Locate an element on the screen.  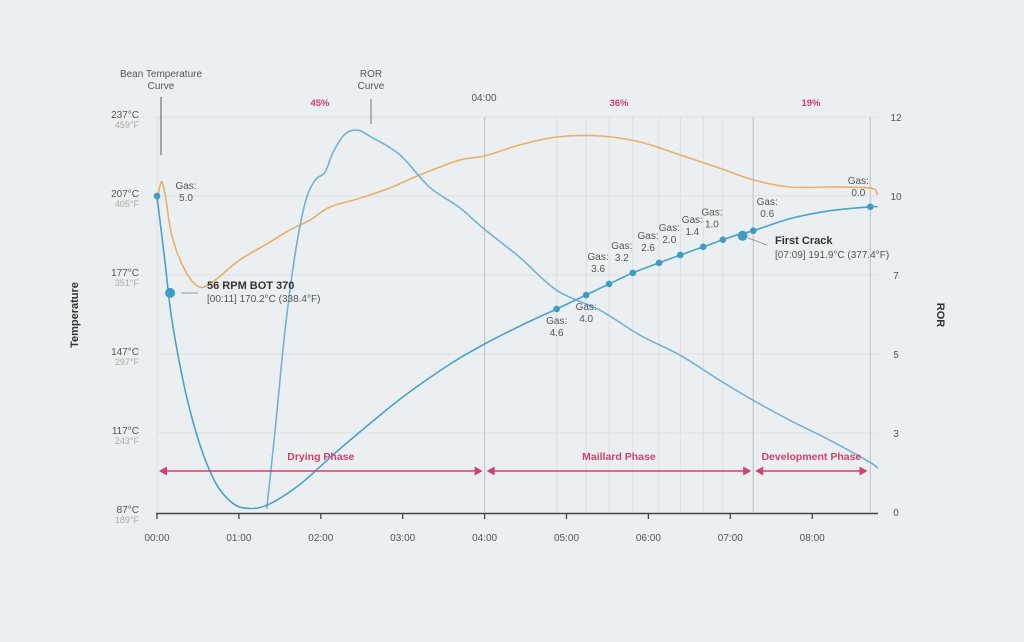
y-right-tick: 5 is located at coordinates (896, 355).